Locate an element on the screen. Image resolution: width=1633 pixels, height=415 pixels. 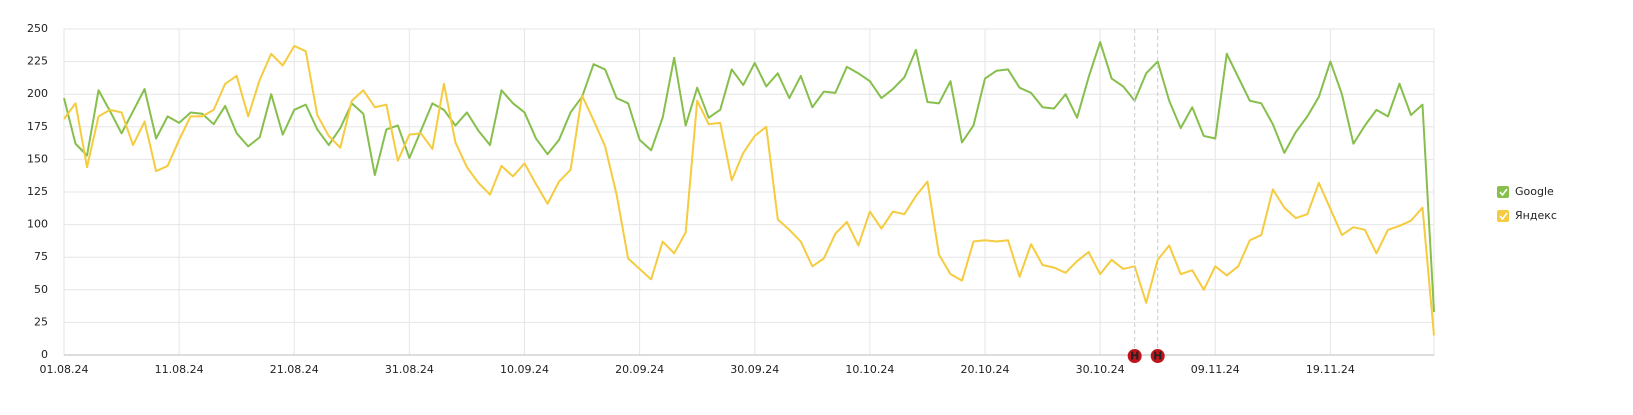
x-tick-label: 31.08.24 is located at coordinates (409, 369).